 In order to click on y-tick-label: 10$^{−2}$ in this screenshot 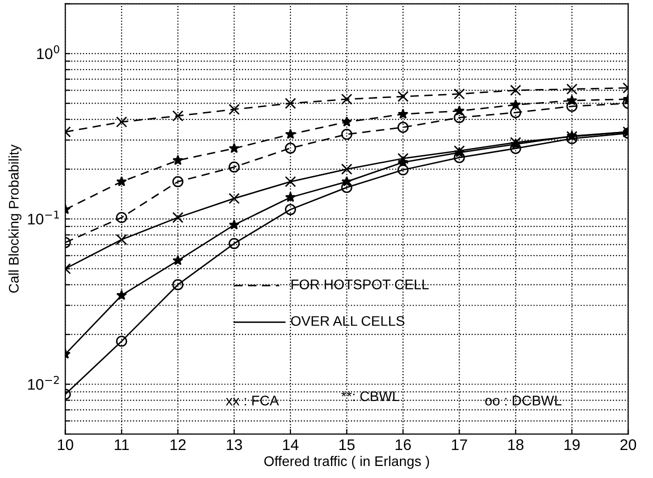, I will do `click(43, 383)`.